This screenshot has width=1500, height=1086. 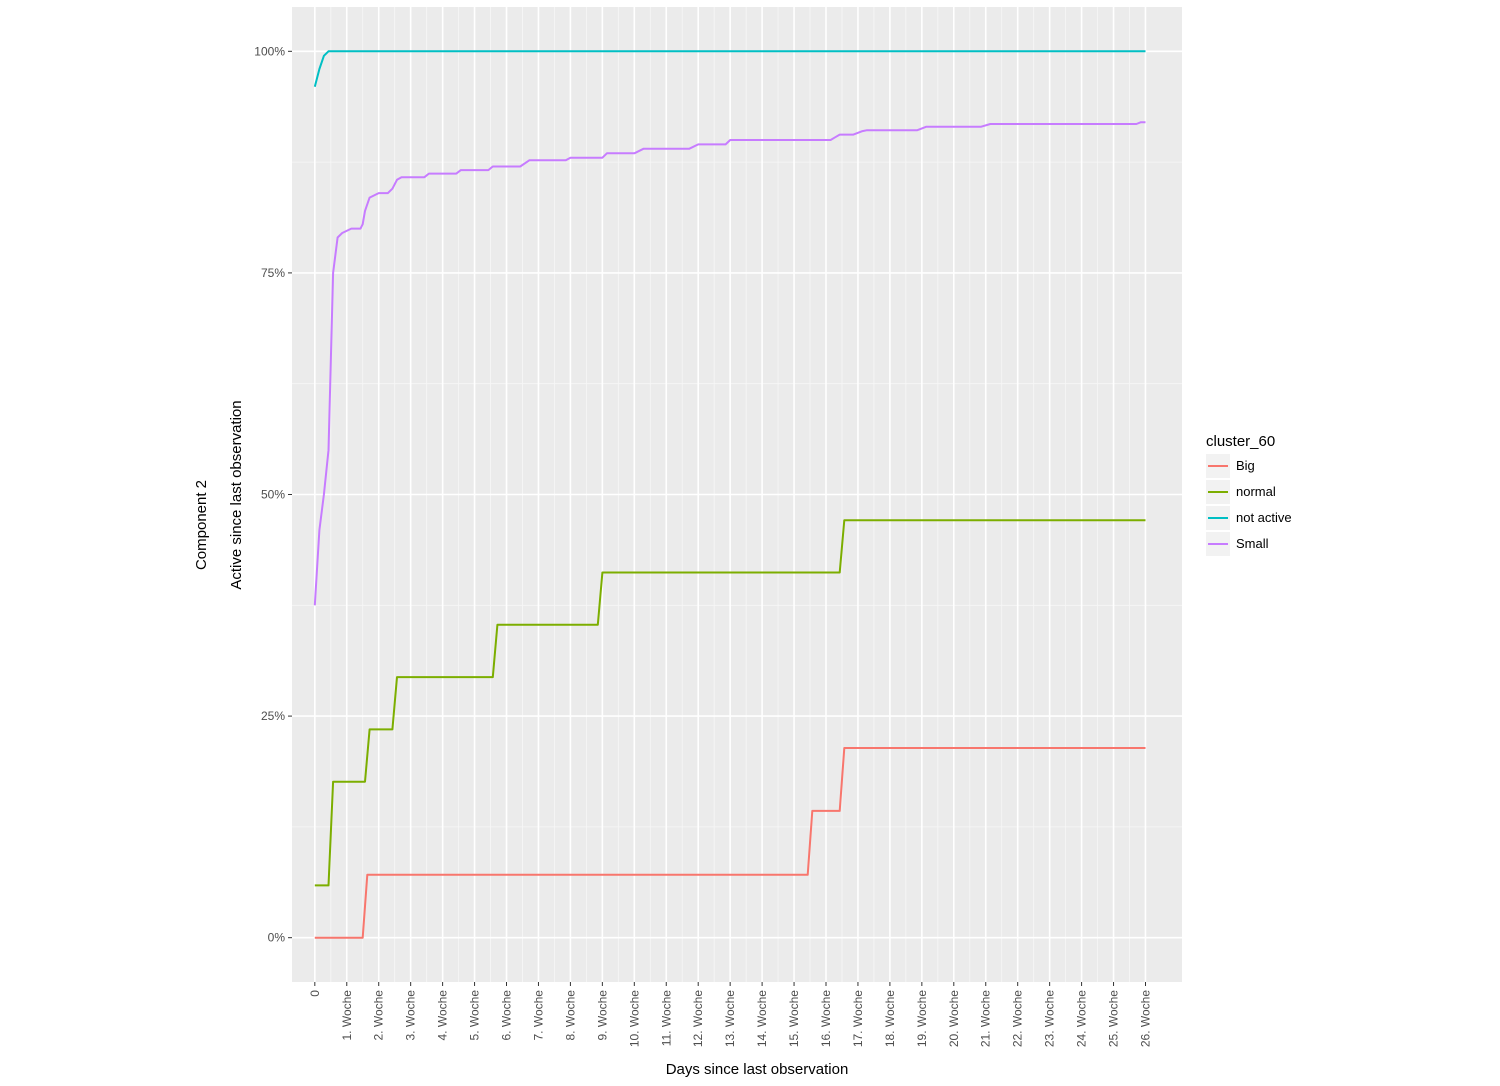 I want to click on x-tick-label: 17. Woche, so click(x=858, y=1018).